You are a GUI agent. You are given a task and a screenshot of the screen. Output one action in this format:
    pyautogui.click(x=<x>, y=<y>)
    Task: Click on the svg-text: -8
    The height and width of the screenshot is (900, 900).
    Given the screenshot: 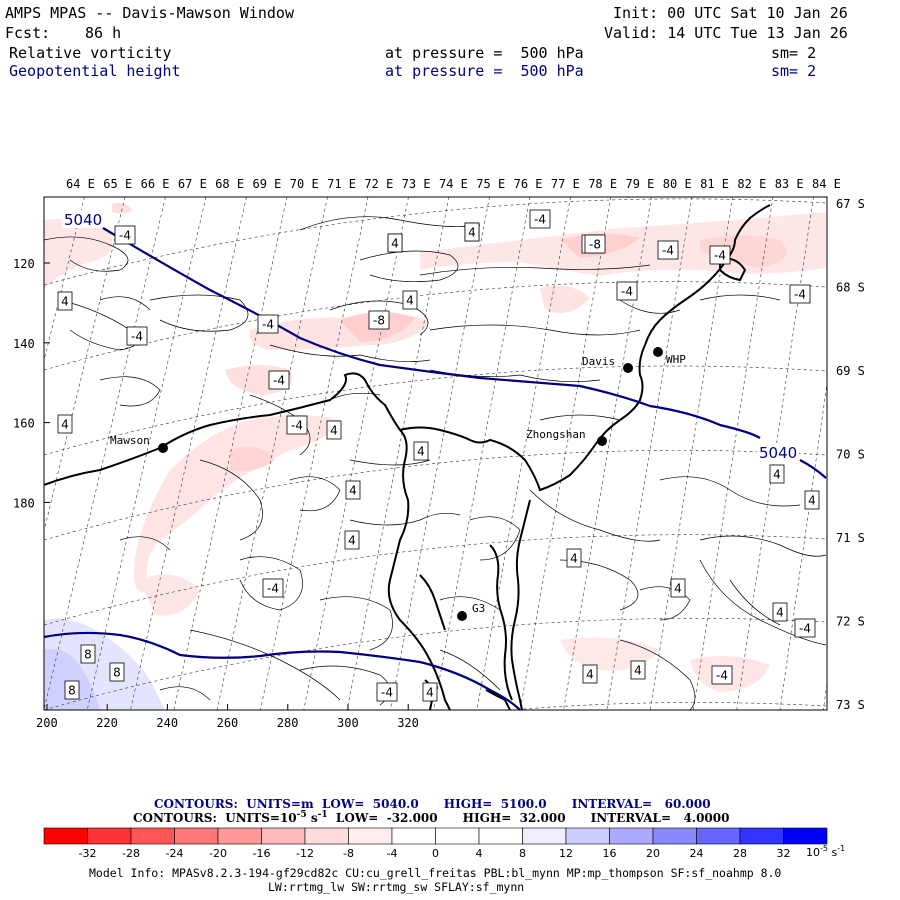 What is the action you would take?
    pyautogui.click(x=595, y=245)
    